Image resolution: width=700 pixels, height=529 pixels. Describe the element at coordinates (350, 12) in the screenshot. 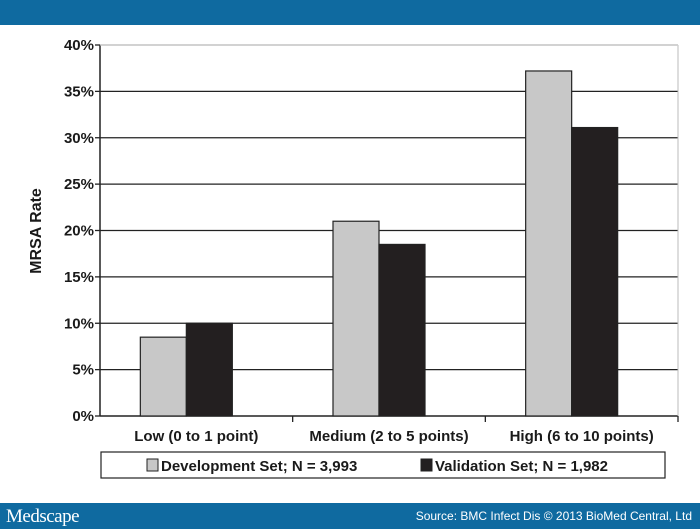

I see `header-band` at that location.